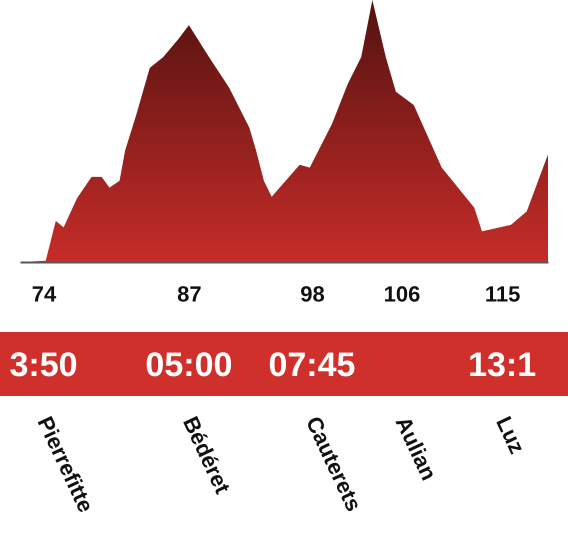  I want to click on text: 07:45, so click(312, 365).